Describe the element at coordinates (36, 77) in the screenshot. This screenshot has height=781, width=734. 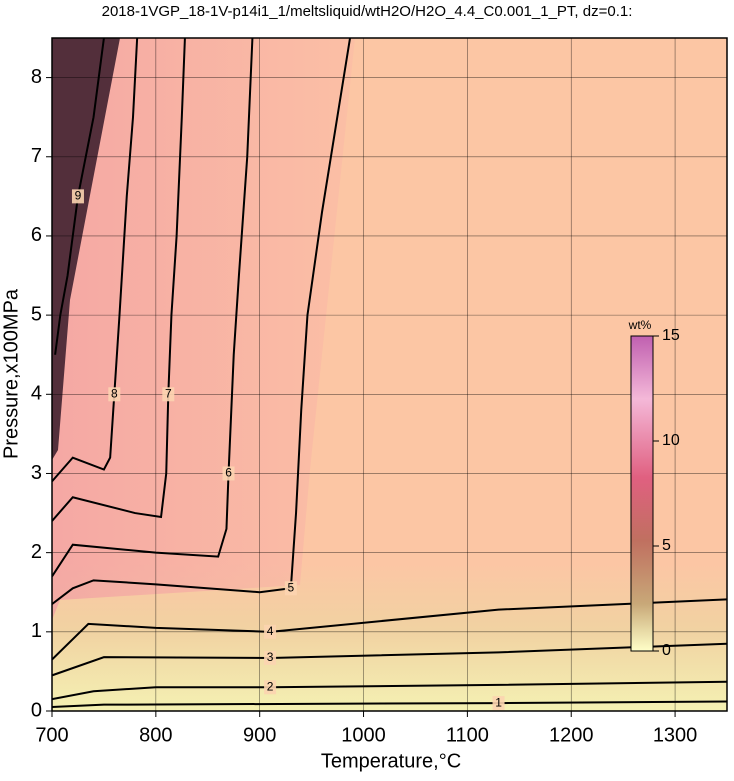
I see `y-tick-label: 8` at that location.